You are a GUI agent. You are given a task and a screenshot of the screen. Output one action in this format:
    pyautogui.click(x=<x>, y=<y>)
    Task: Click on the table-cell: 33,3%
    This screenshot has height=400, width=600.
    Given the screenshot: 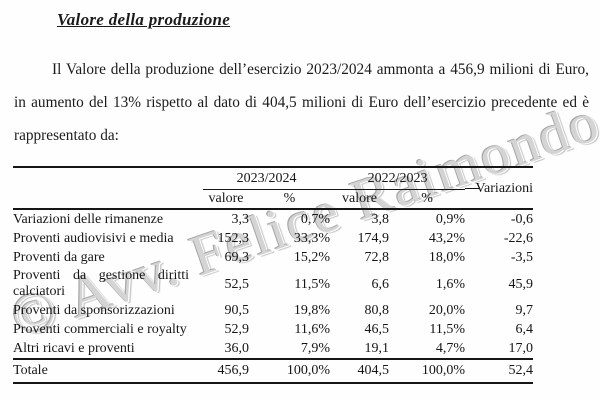 What is the action you would take?
    pyautogui.click(x=312, y=238)
    